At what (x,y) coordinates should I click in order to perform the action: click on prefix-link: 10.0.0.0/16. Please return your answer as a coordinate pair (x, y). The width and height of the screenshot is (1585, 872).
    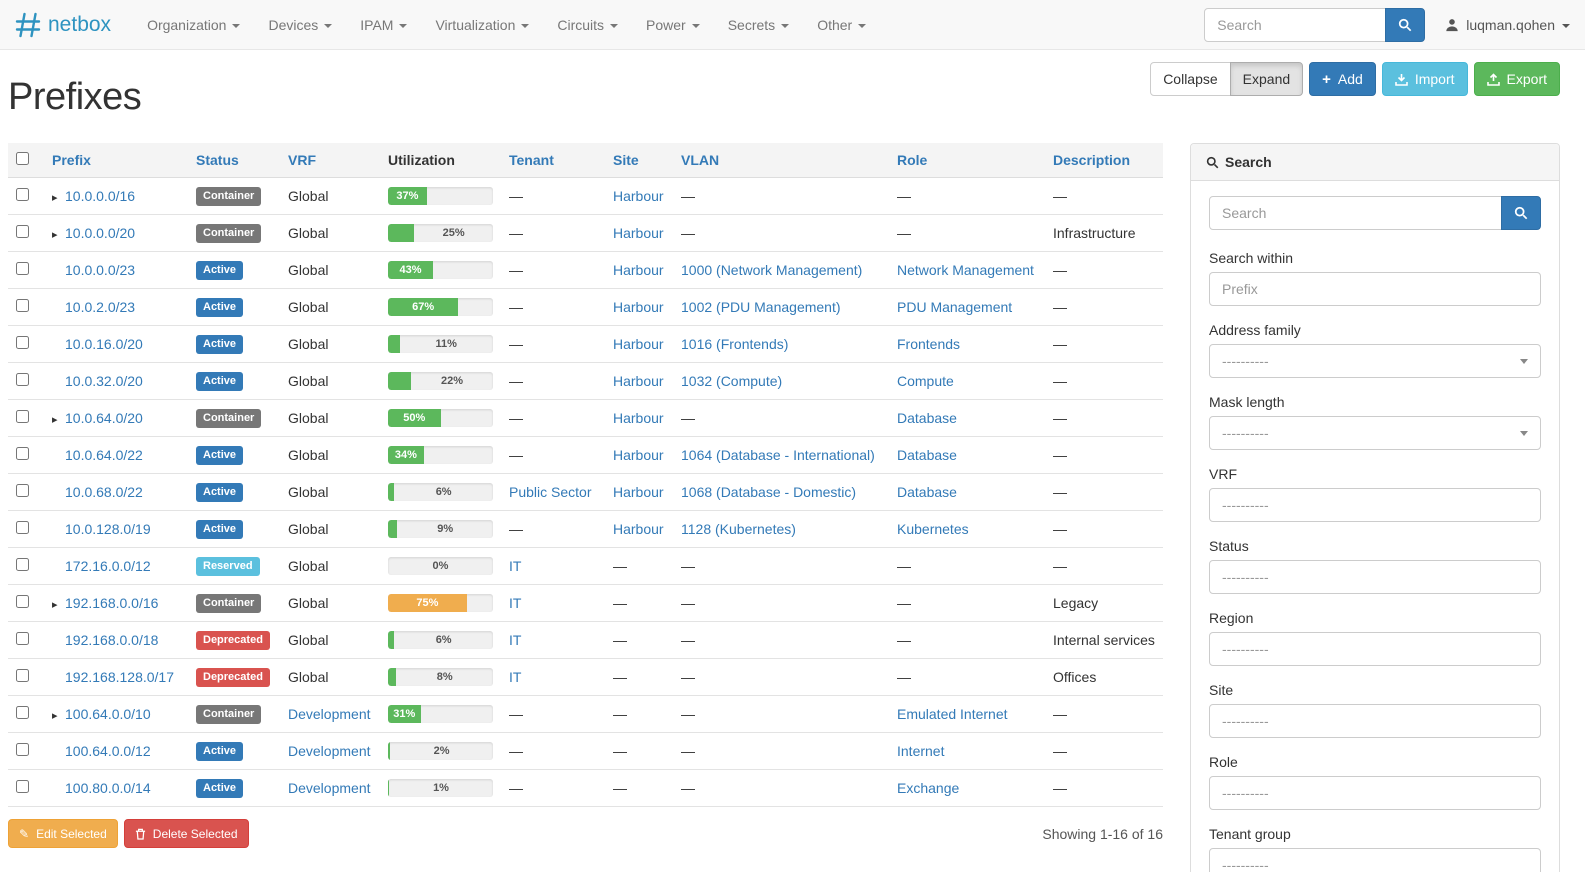
    Looking at the image, I should click on (100, 196).